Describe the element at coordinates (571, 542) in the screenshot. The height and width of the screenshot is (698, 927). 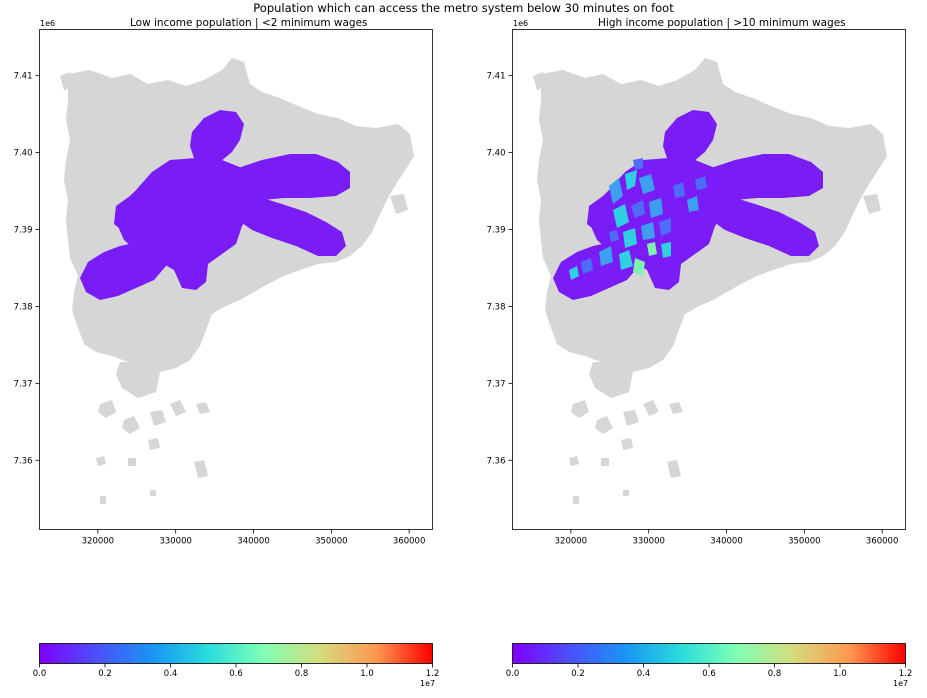
I see `right-x-tick-label: 320000` at that location.